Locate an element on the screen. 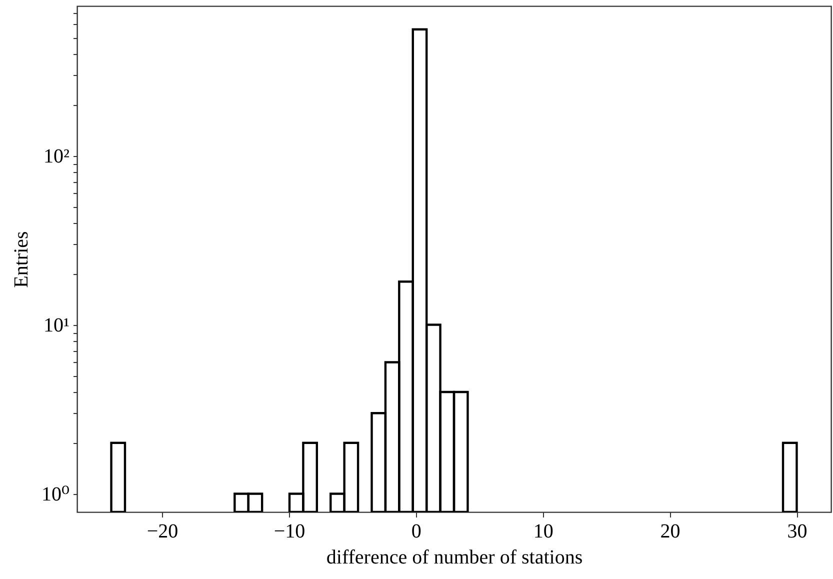 The image size is (833, 579). y-tick-label: 10⁰ is located at coordinates (55, 494).